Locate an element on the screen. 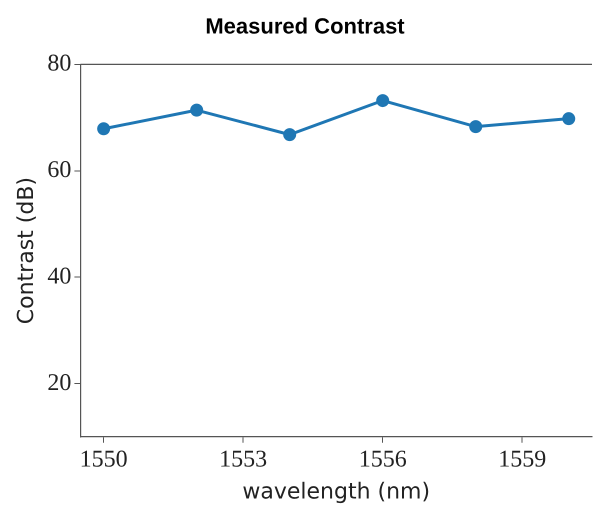  x-tick-label: 1553 is located at coordinates (243, 459).